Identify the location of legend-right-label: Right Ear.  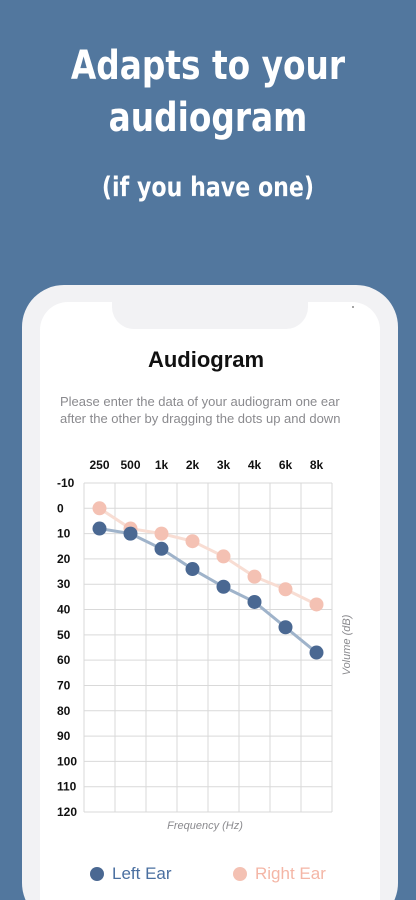
(290, 873).